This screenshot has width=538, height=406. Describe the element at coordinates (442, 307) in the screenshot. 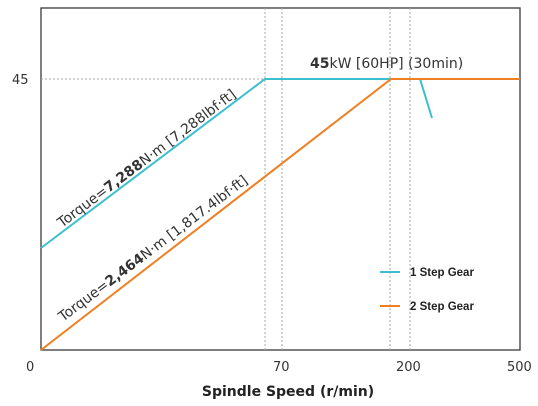

I see `legend-label-2-step-gear: 2 Step Gear` at that location.